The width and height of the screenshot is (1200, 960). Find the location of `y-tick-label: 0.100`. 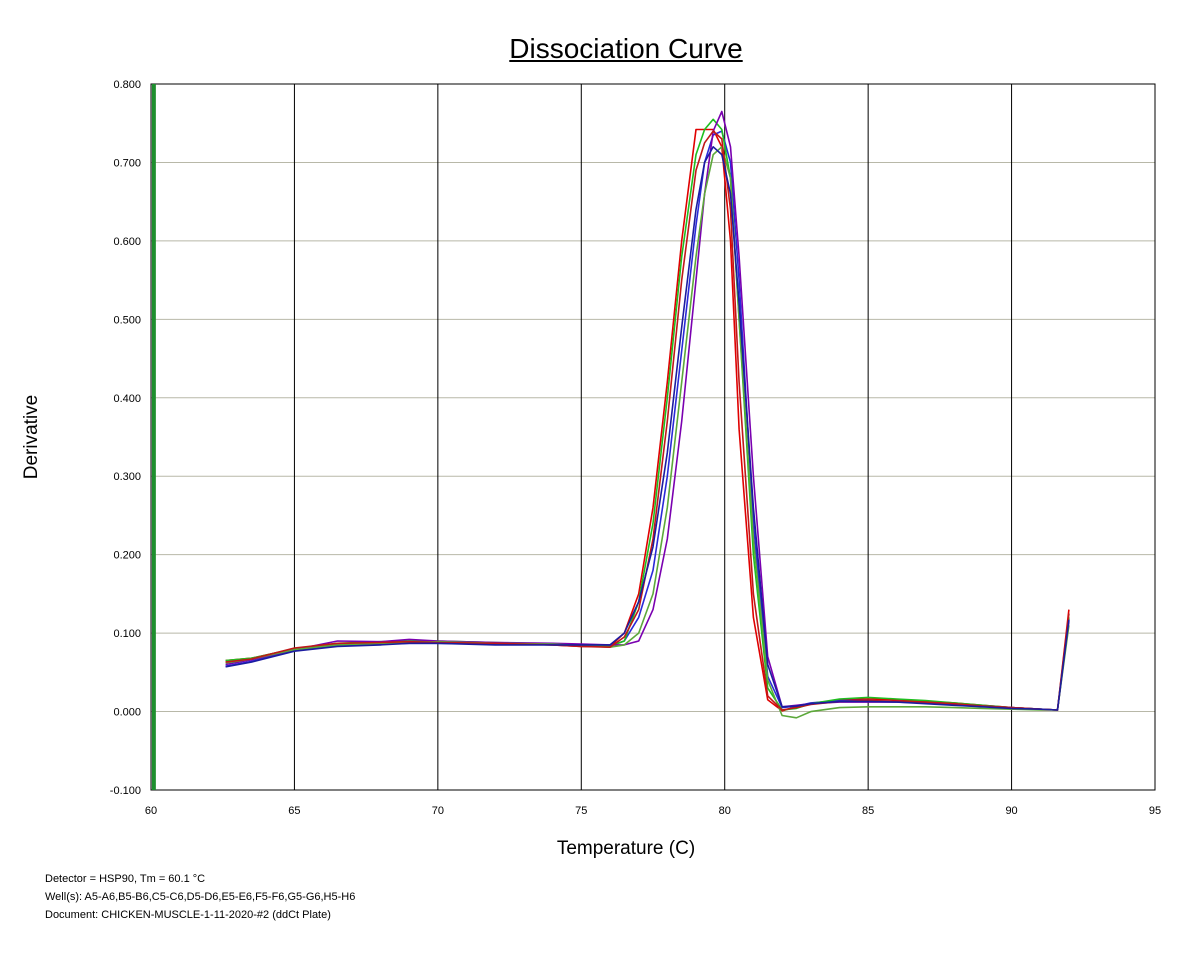

y-tick-label: 0.100 is located at coordinates (127, 634).